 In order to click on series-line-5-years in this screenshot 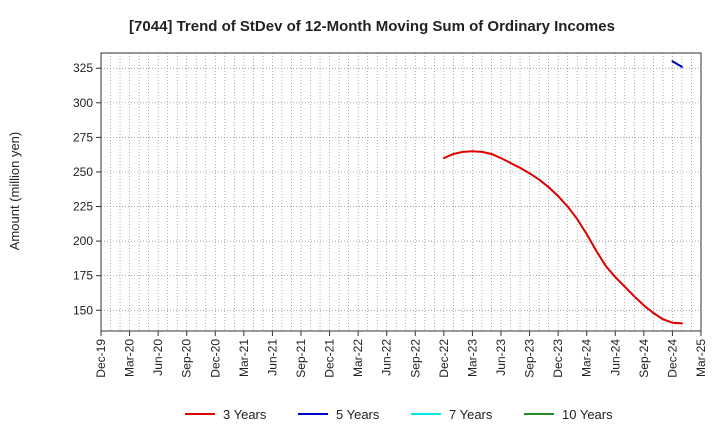, I will do `click(677, 64)`.